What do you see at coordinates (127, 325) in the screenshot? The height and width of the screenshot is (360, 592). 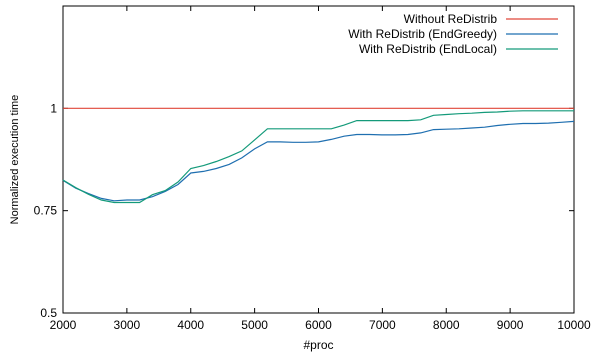 I see `x-tick-label: 3000` at bounding box center [127, 325].